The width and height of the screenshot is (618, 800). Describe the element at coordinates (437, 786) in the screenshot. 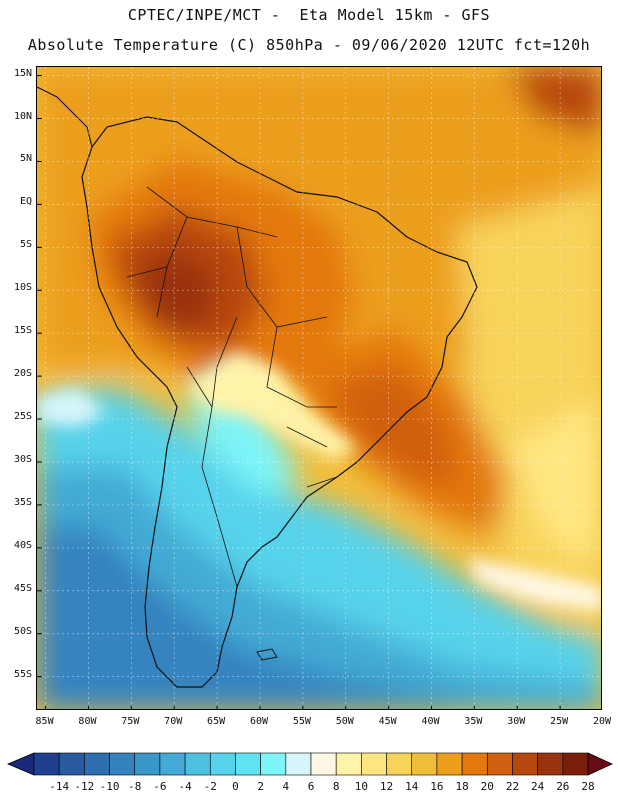

I see `colorbar-label: 16` at that location.